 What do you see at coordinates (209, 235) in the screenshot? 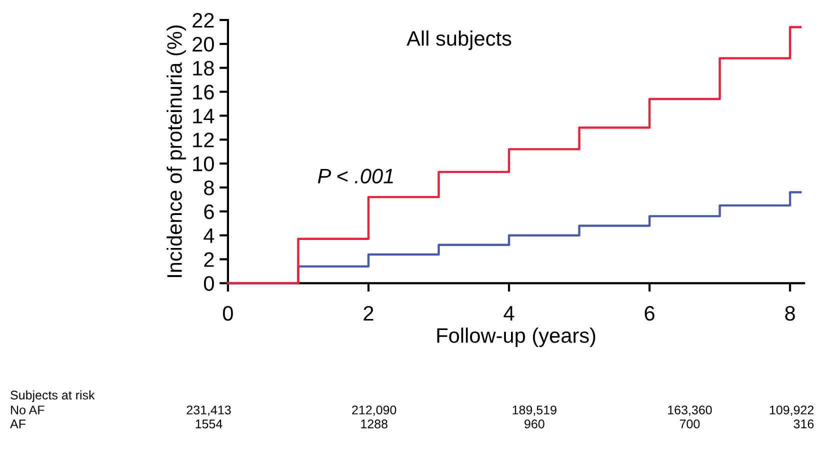
I see `y-tick-label: 4` at bounding box center [209, 235].